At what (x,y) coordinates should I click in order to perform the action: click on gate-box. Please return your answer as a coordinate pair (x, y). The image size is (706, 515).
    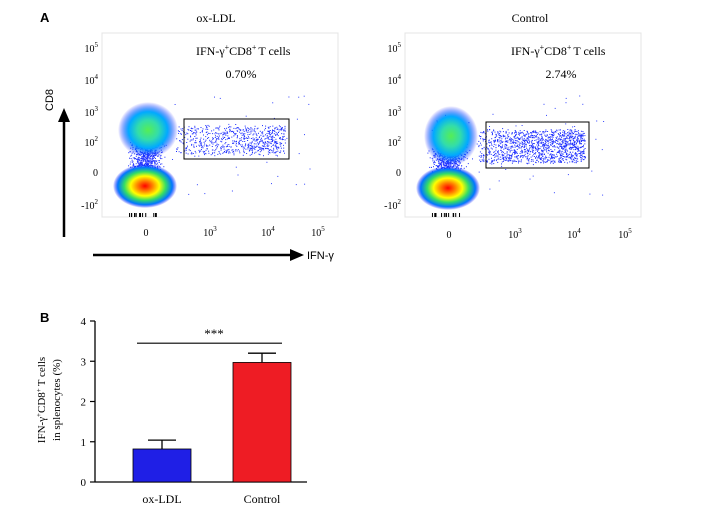
    Looking at the image, I should click on (537, 145).